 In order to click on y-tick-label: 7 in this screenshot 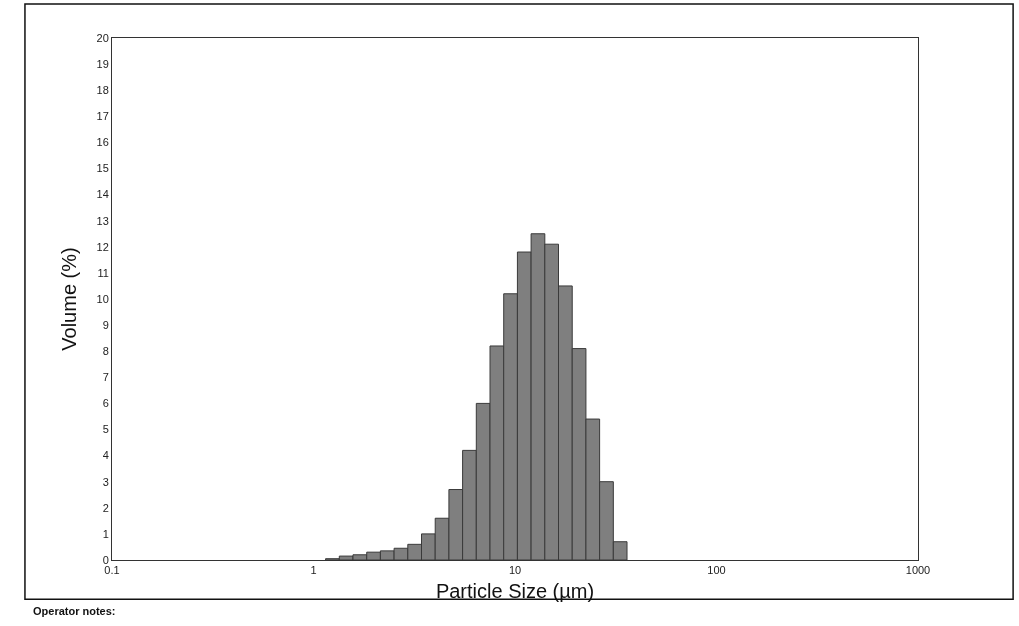, I will do `click(105, 377)`.